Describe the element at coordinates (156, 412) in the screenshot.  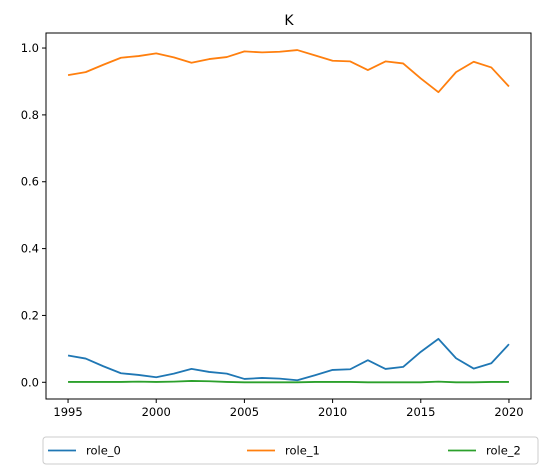
I see `x-tick-label: 2000` at that location.